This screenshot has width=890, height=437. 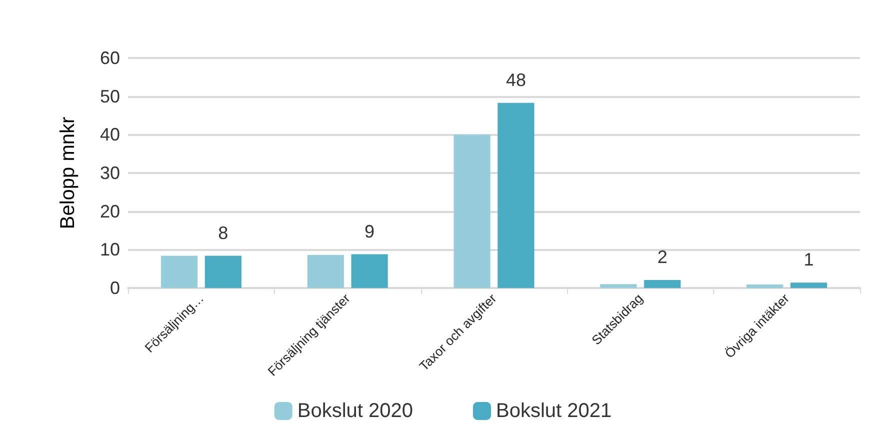 I want to click on y-axis-title: Belopp mnkr, so click(x=68, y=173).